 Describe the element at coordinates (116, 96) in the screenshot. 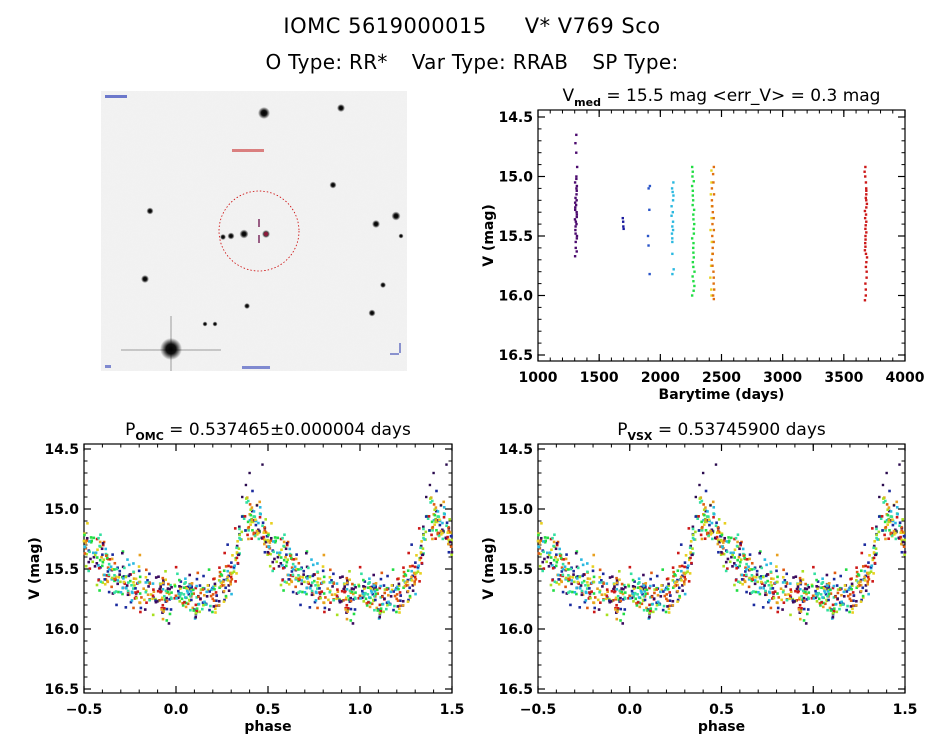

I see `image-label-topleft` at that location.